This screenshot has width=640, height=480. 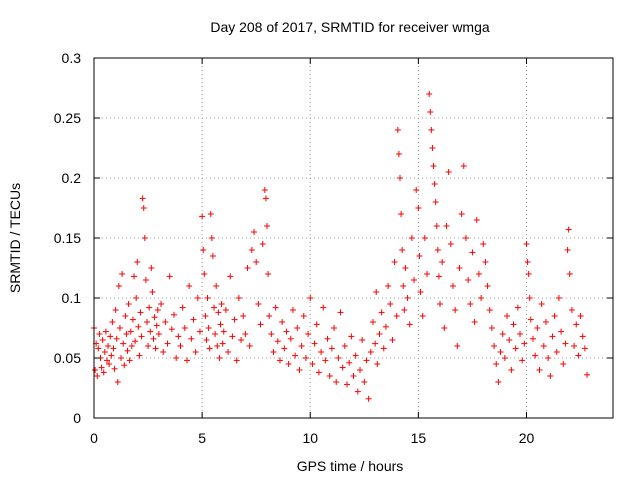 I want to click on x-tick-label: 0, so click(x=94, y=438).